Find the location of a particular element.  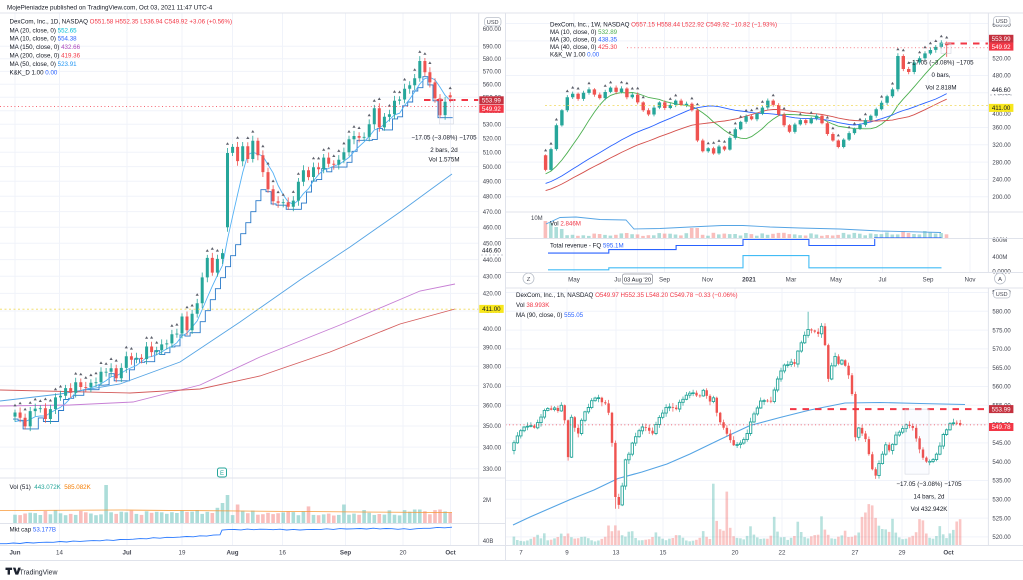

svg-text: Vol 1.575M is located at coordinates (444, 160).